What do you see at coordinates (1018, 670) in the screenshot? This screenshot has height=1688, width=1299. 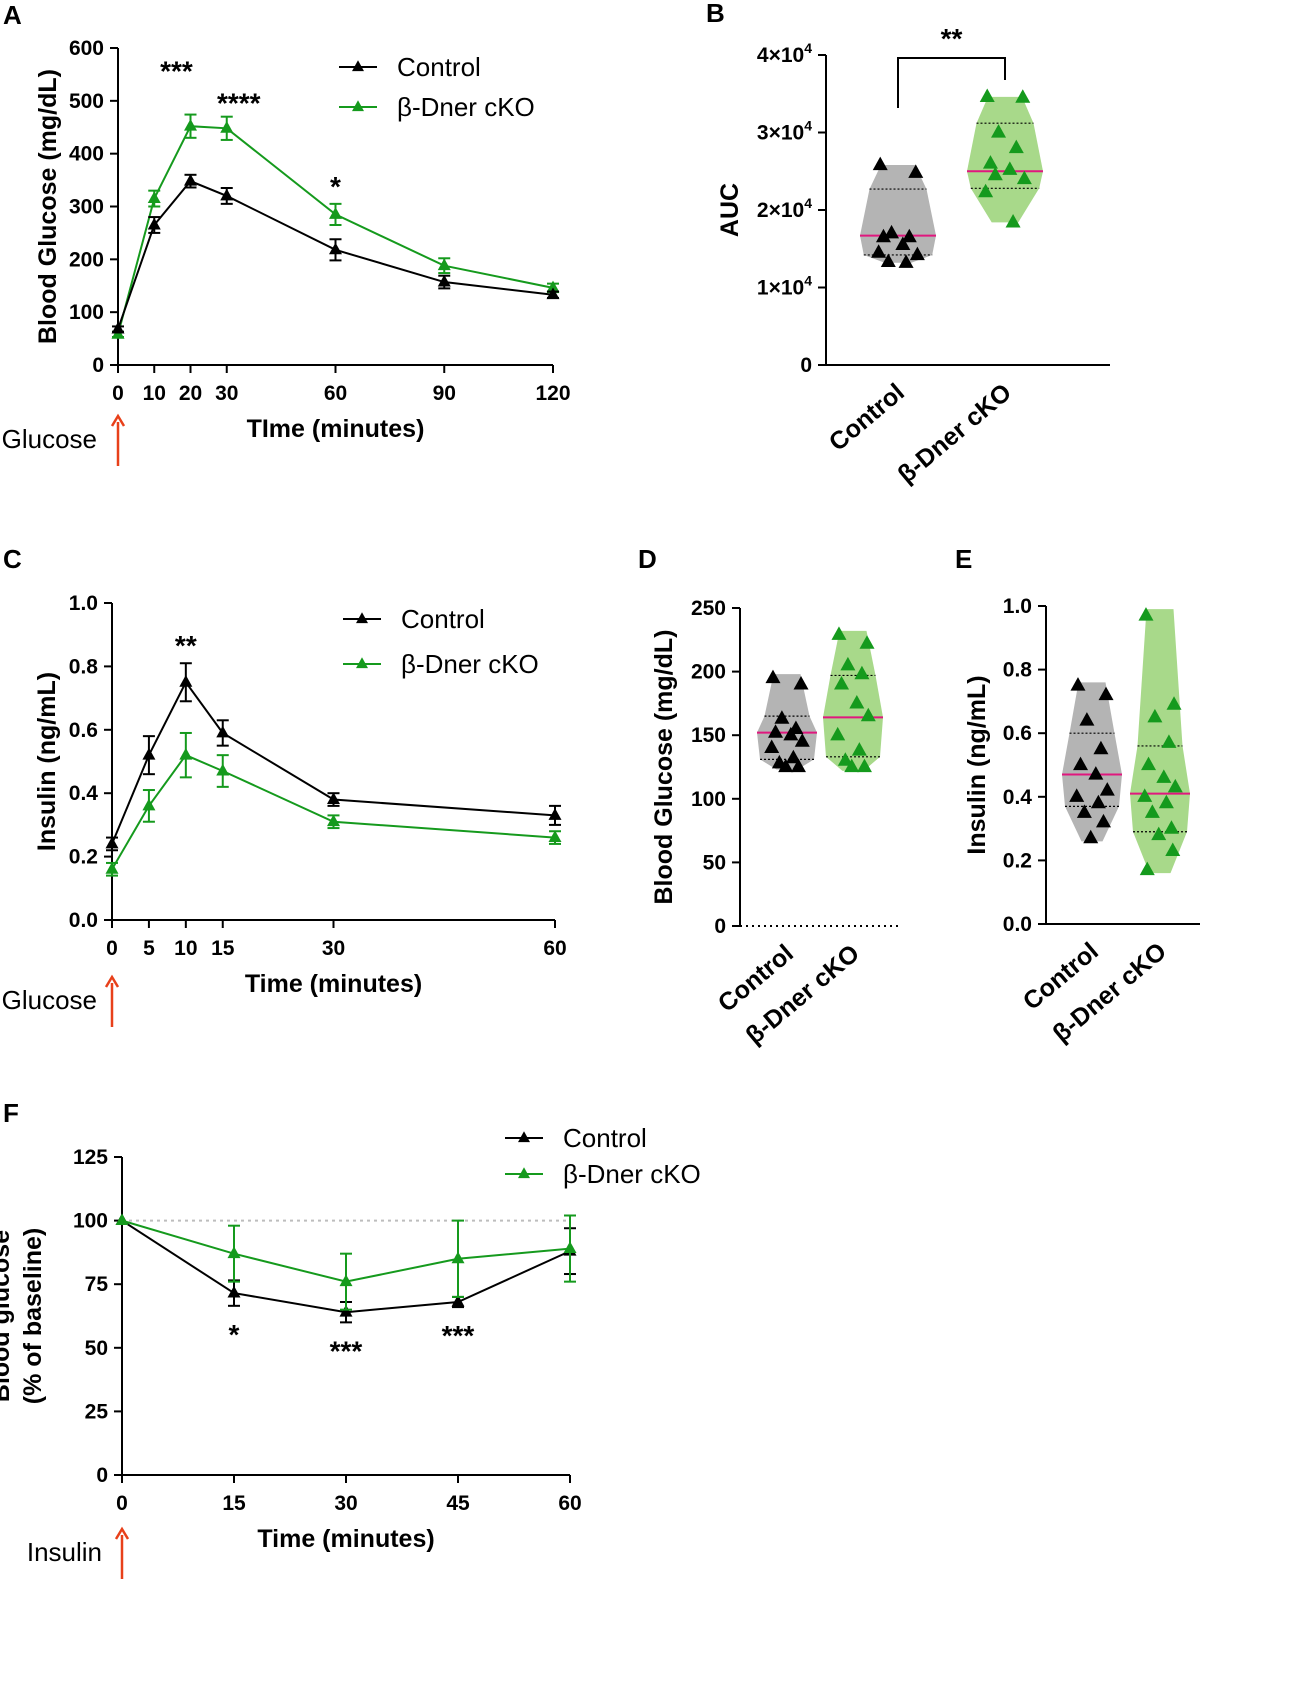 I see `y-tick-mantissa-E: 0.8` at bounding box center [1018, 670].